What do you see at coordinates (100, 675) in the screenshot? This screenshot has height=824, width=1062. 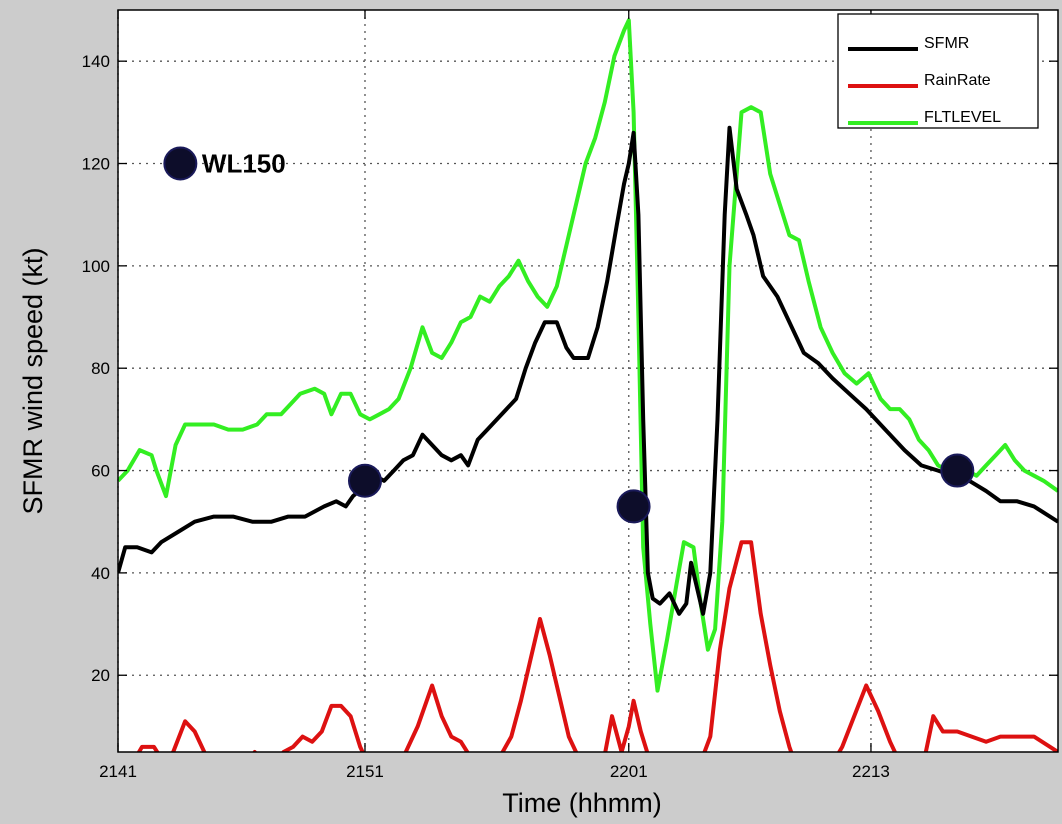 I see `y-tick-label: 20` at bounding box center [100, 675].